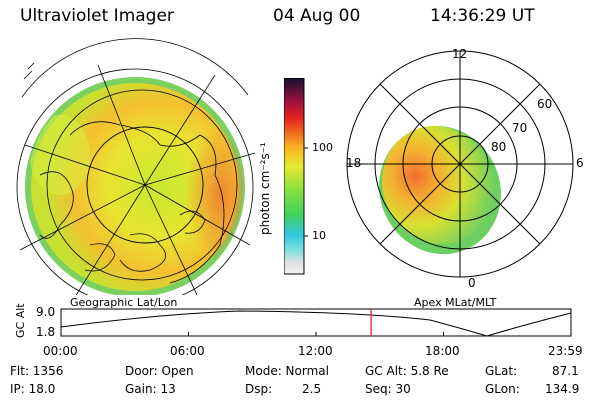 The height and width of the screenshot is (400, 600). What do you see at coordinates (502, 389) in the screenshot?
I see `glon-label: GLon:` at bounding box center [502, 389].